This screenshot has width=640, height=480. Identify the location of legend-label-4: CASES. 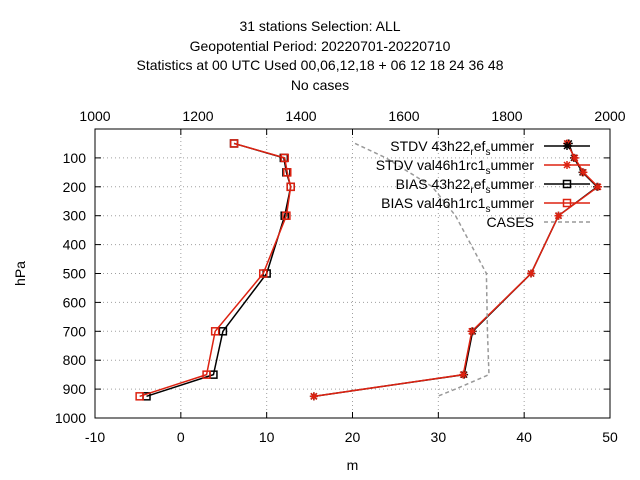
(510, 222).